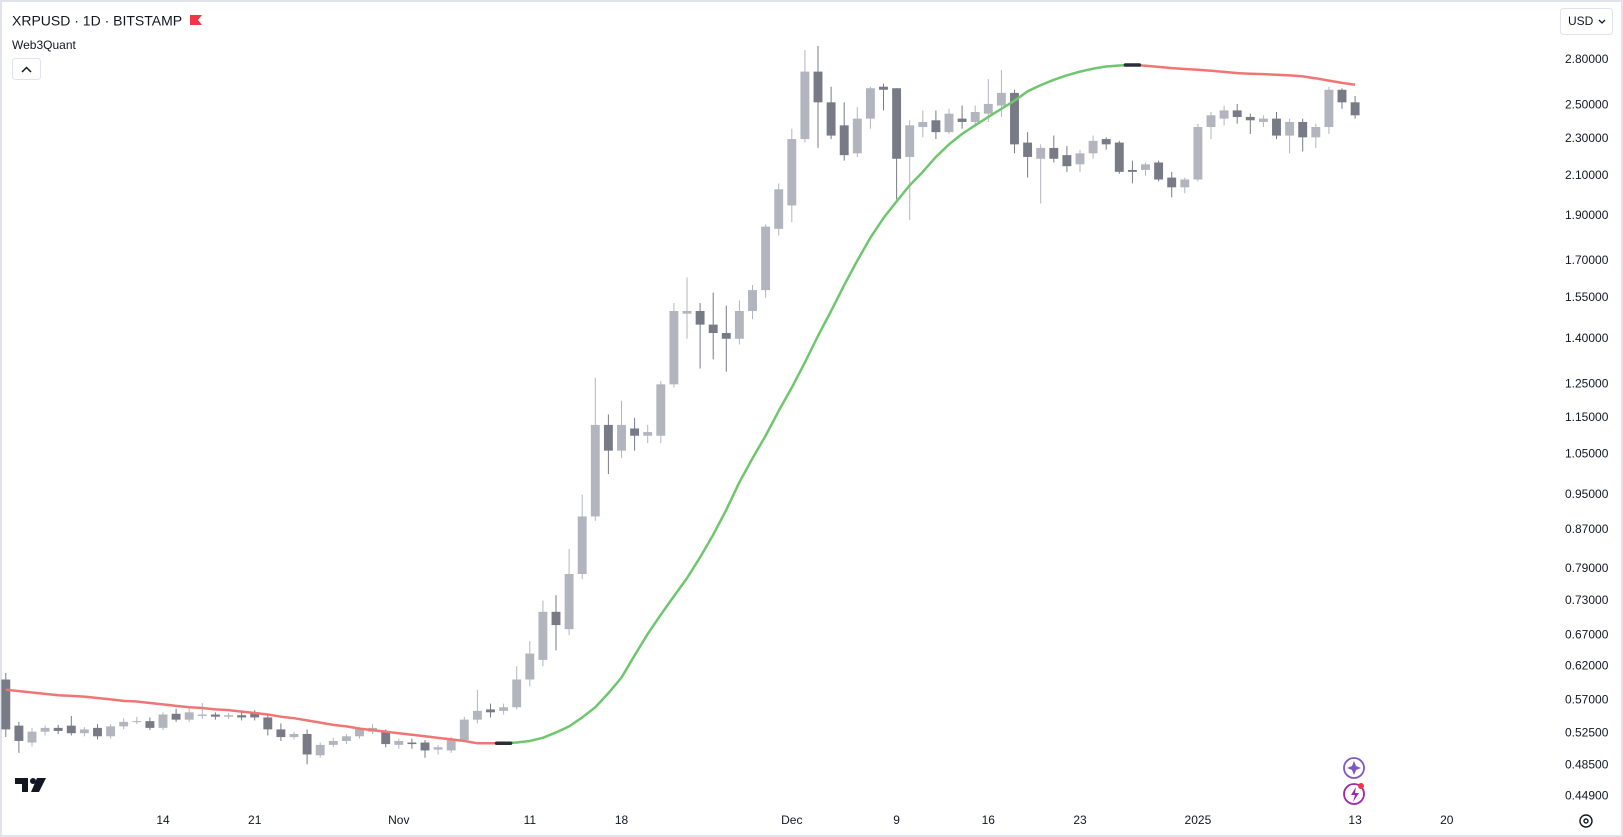 This screenshot has height=837, width=1623. Describe the element at coordinates (26, 69) in the screenshot. I see `collapse-button` at that location.